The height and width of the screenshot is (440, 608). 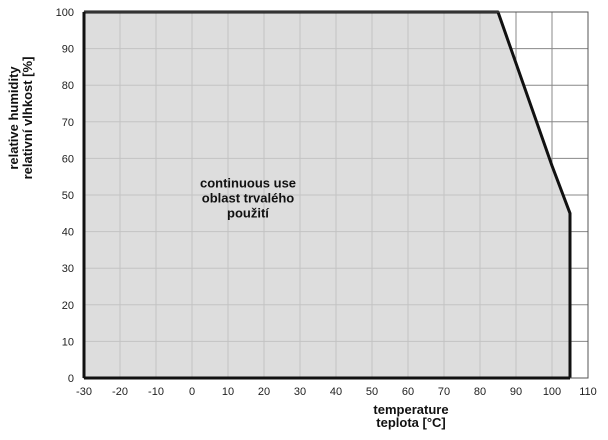 What do you see at coordinates (372, 392) in the screenshot?
I see `x-tick-label: 50` at bounding box center [372, 392].